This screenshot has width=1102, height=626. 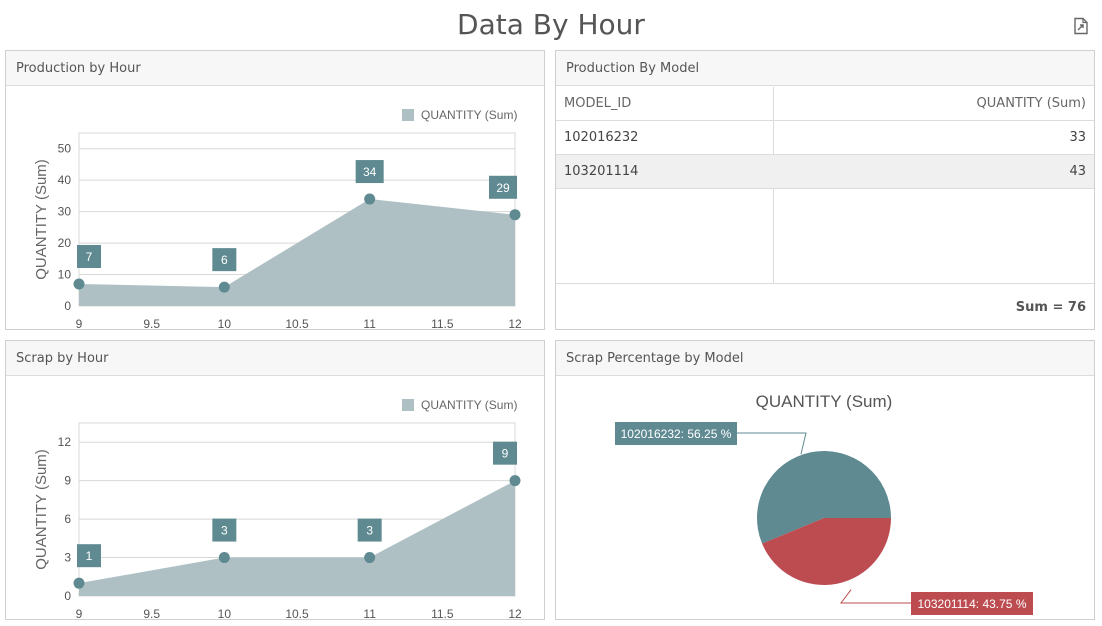 I want to click on quantity-cell: 43, so click(x=1077, y=171).